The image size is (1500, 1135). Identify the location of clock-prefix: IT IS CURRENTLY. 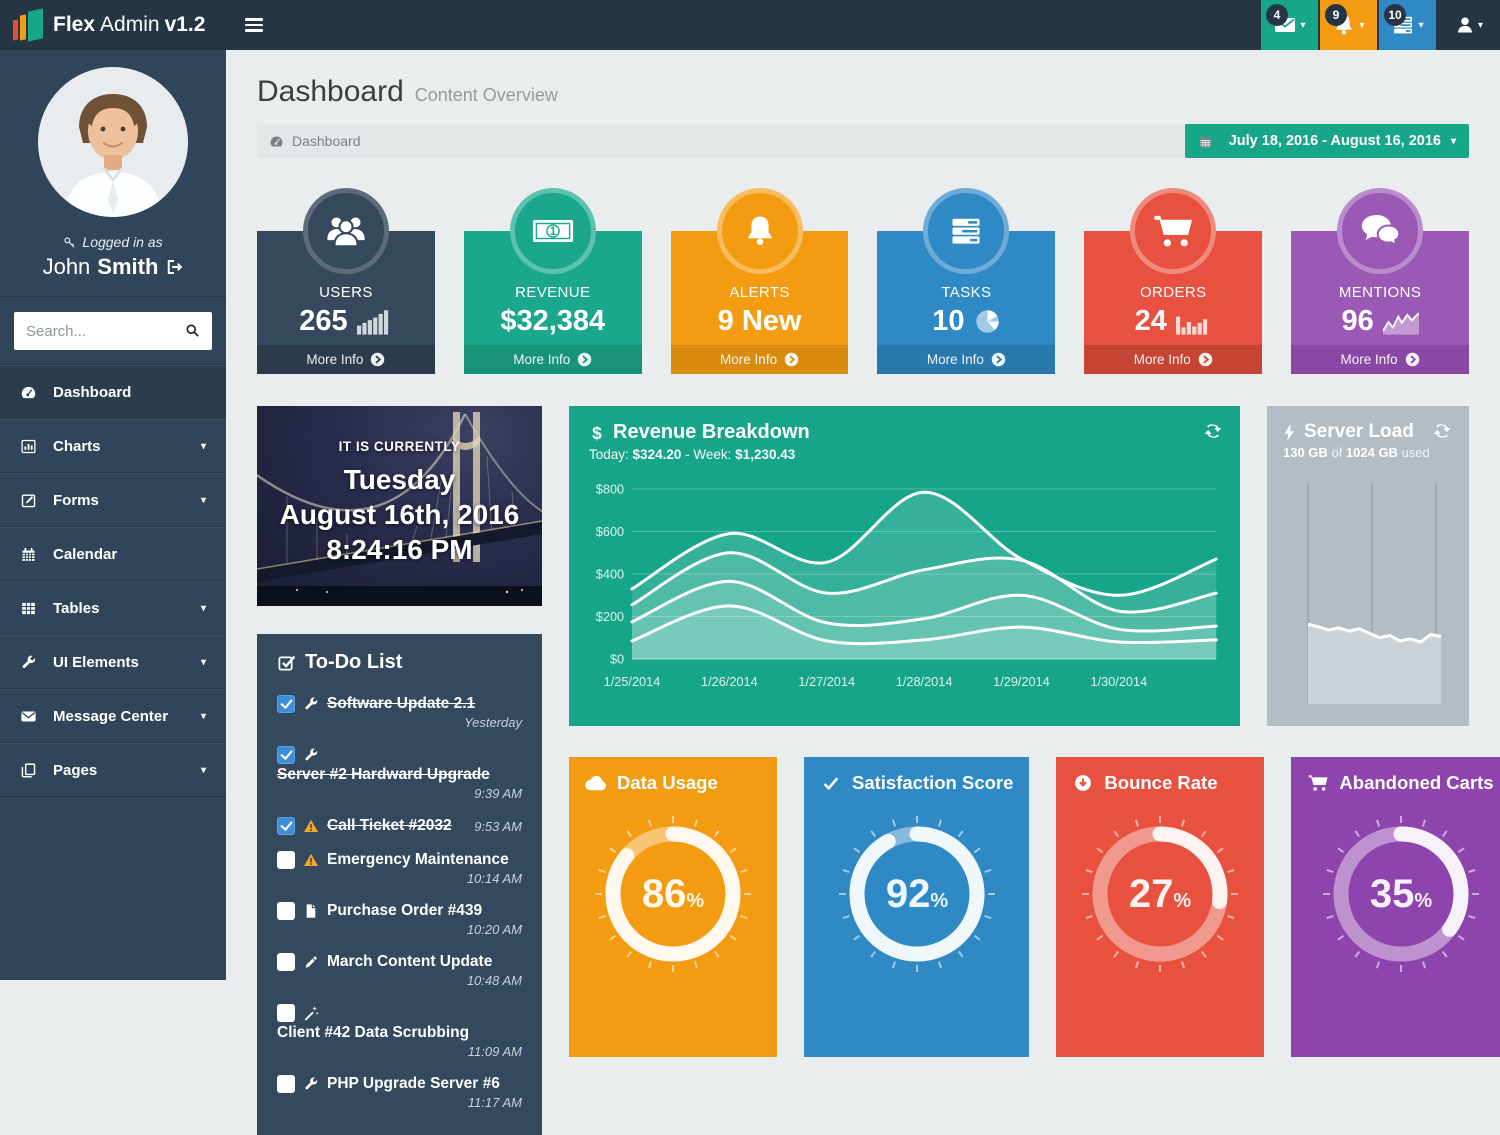
(399, 446).